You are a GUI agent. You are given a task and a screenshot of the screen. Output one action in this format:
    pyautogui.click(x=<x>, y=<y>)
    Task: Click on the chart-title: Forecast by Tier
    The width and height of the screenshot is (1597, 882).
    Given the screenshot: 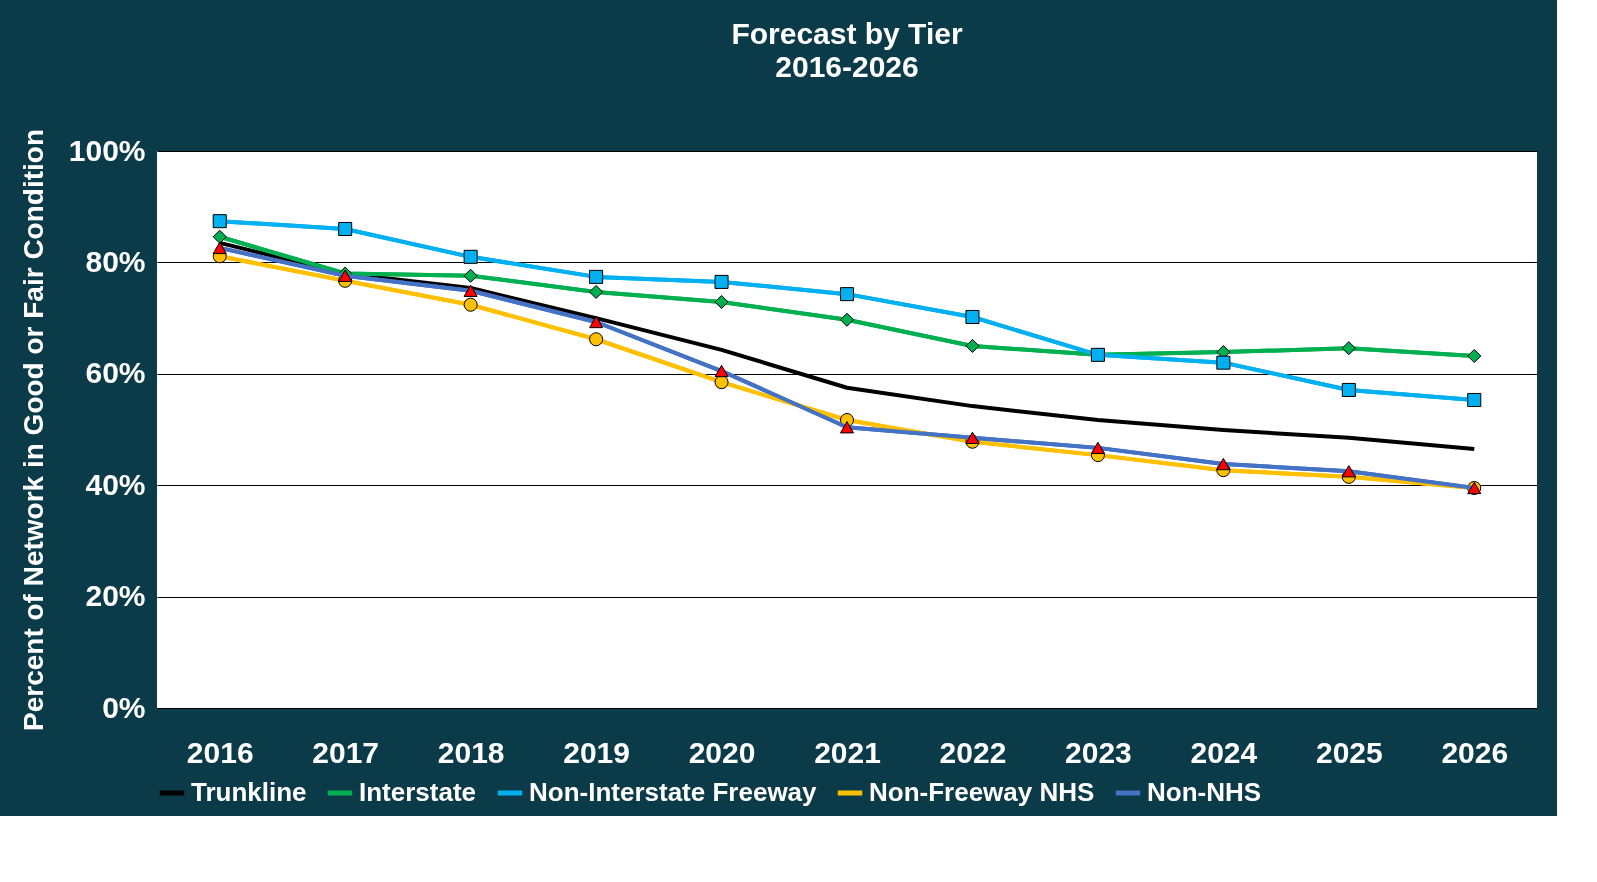 What is the action you would take?
    pyautogui.click(x=847, y=34)
    